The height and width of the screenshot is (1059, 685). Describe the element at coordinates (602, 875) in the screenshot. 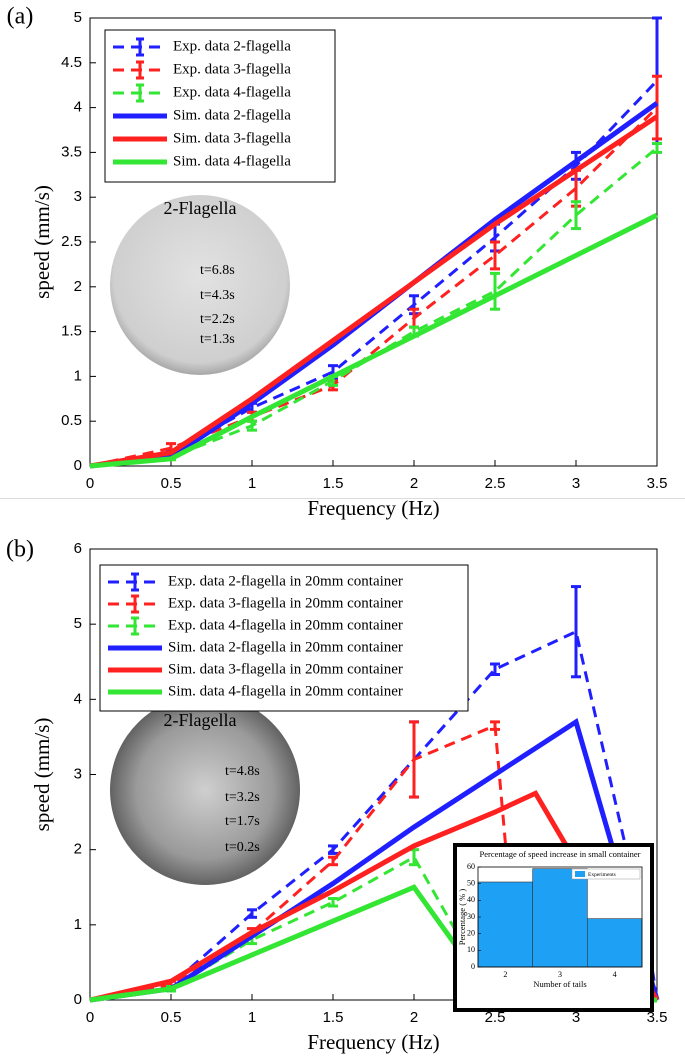

I see `legend-label: Experiments` at that location.